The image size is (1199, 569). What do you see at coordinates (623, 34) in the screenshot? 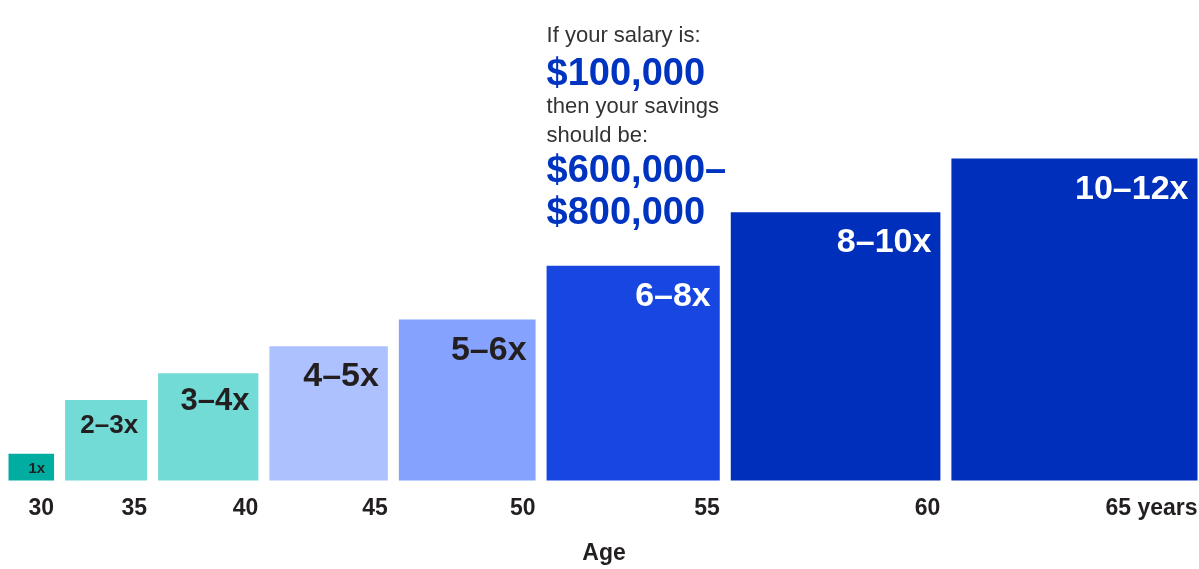
I see `text: If your salary is:` at bounding box center [623, 34].